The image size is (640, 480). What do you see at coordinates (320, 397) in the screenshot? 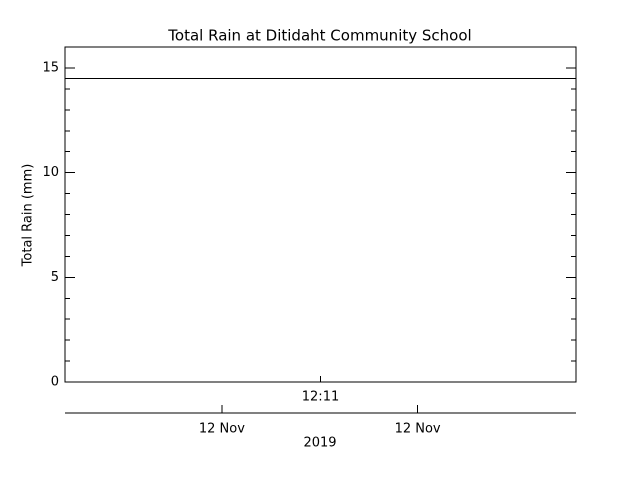
I see `x-tick-label: 12:11` at bounding box center [320, 397].